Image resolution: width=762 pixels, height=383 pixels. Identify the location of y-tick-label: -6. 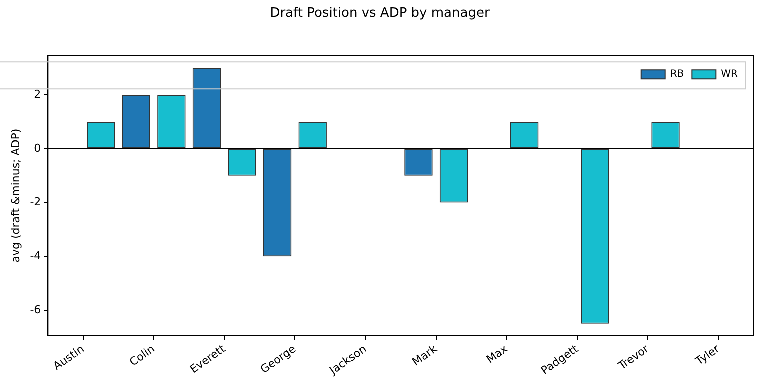
(36, 309).